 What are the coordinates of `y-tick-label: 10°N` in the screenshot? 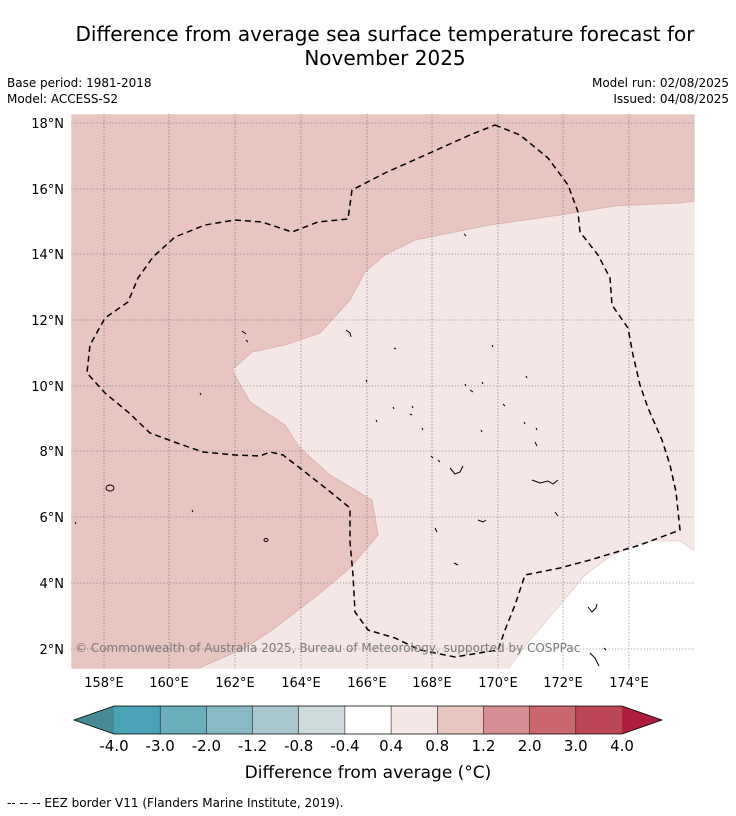 It's located at (47, 387).